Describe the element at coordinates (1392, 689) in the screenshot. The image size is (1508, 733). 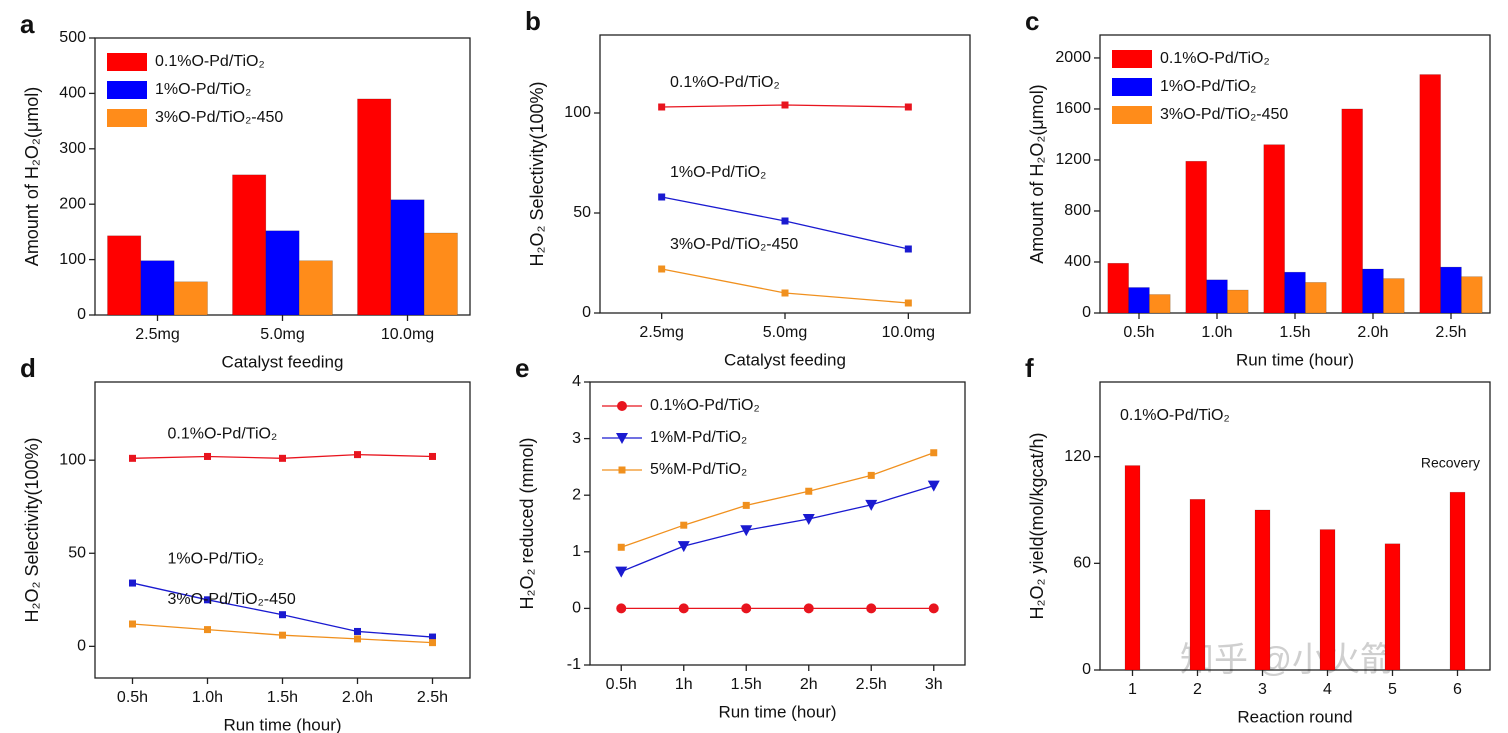
I see `x-tick-label: 5` at that location.